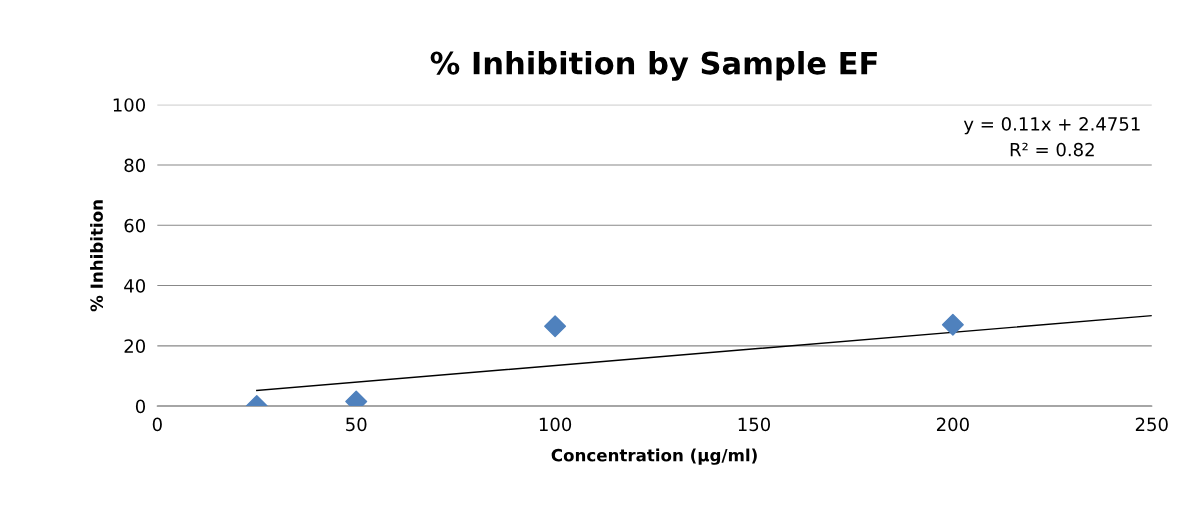 Image resolution: width=1201 pixels, height=516 pixels. Describe the element at coordinates (1151, 424) in the screenshot. I see `x-tick-label: 250` at that location.